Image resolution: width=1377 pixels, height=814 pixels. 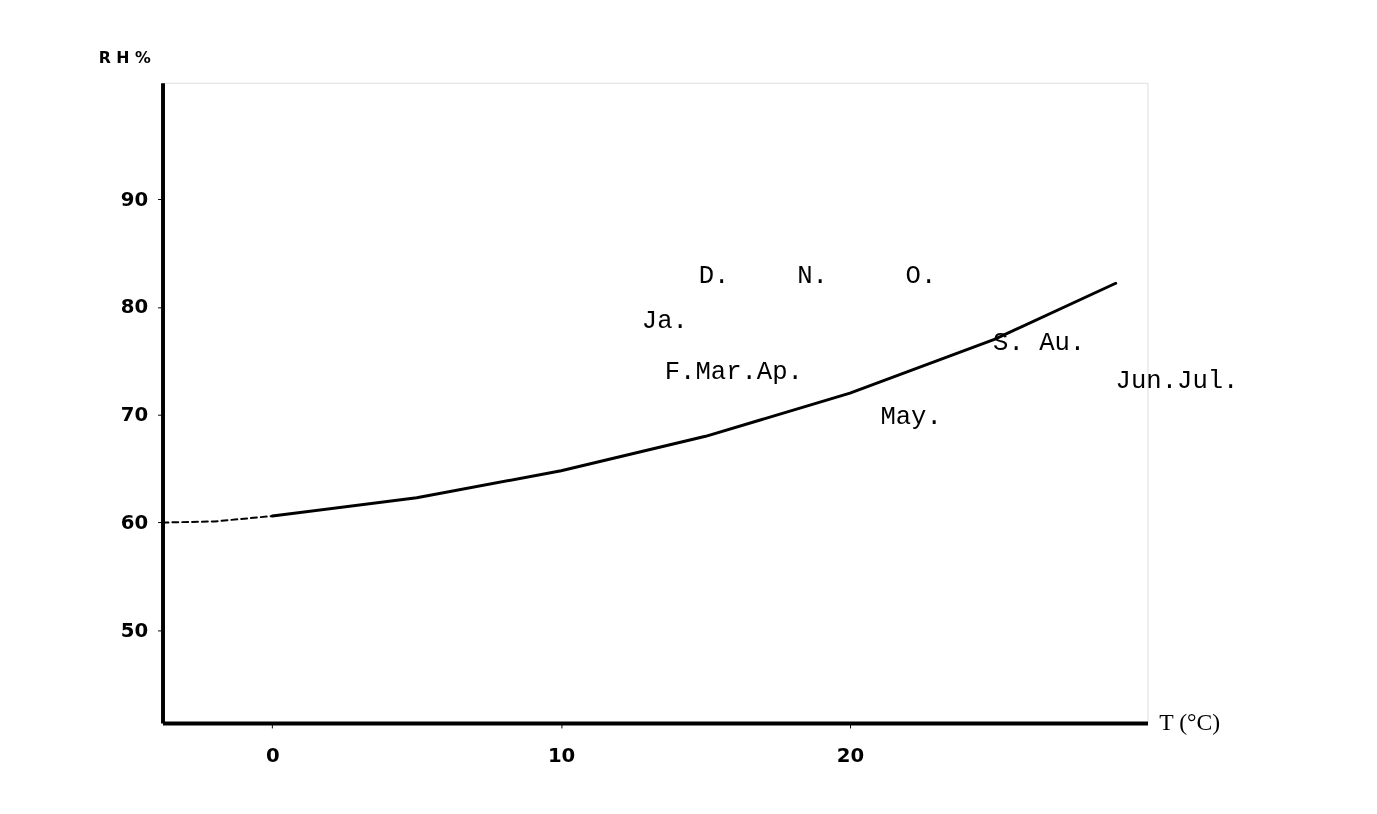 What do you see at coordinates (134, 415) in the screenshot?
I see `y-tick-label: 70` at bounding box center [134, 415].